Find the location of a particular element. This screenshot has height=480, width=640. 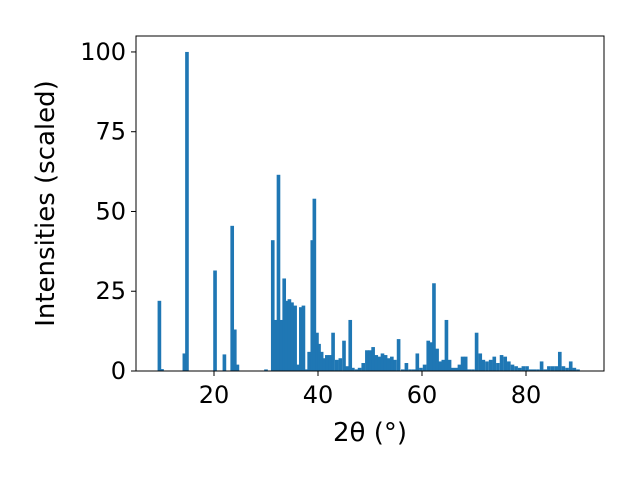

y-tick-label: 25 is located at coordinates (110, 291).